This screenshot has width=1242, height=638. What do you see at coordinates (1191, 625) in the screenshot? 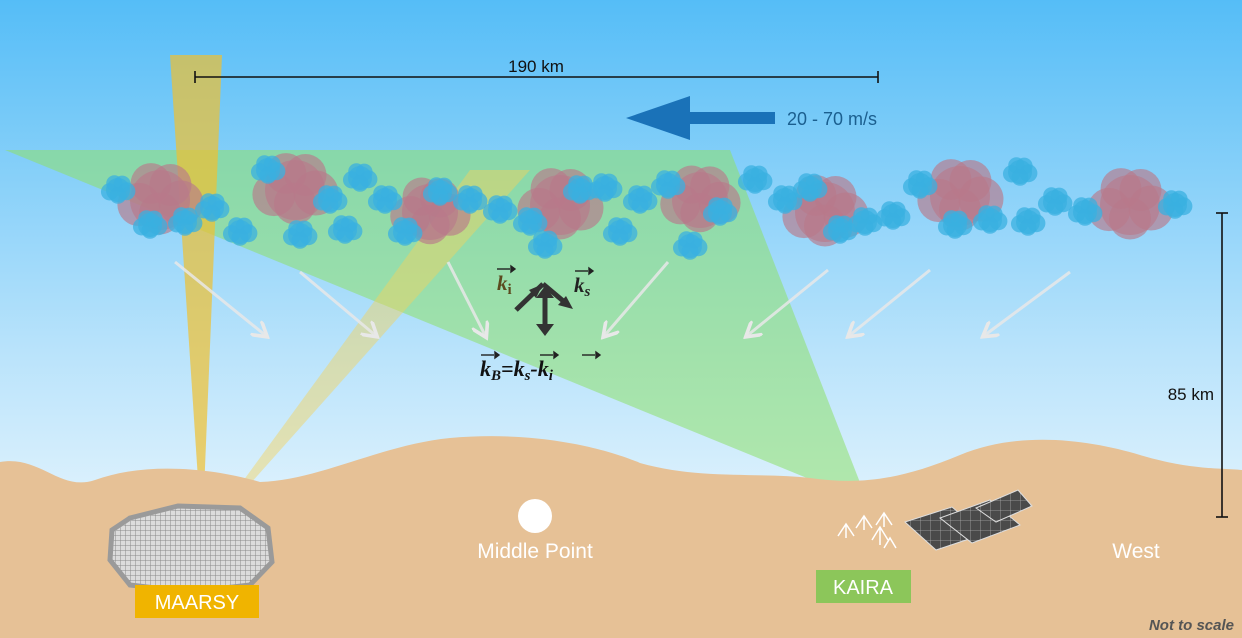
I see `scale-footnote: Not to scale` at bounding box center [1191, 625].